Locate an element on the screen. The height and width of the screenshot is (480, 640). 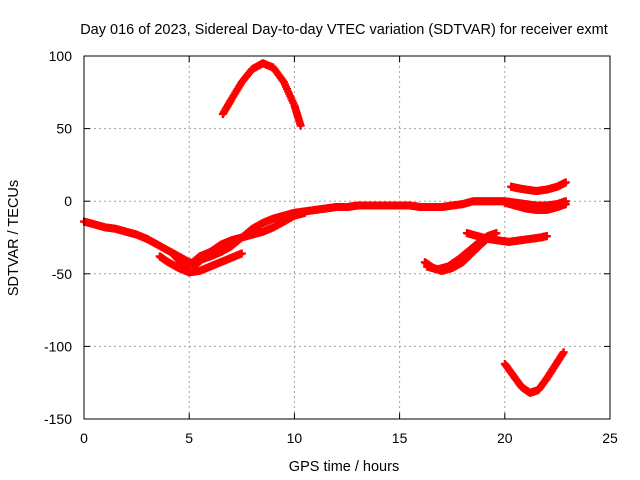
x-tick-label: 15 is located at coordinates (400, 438).